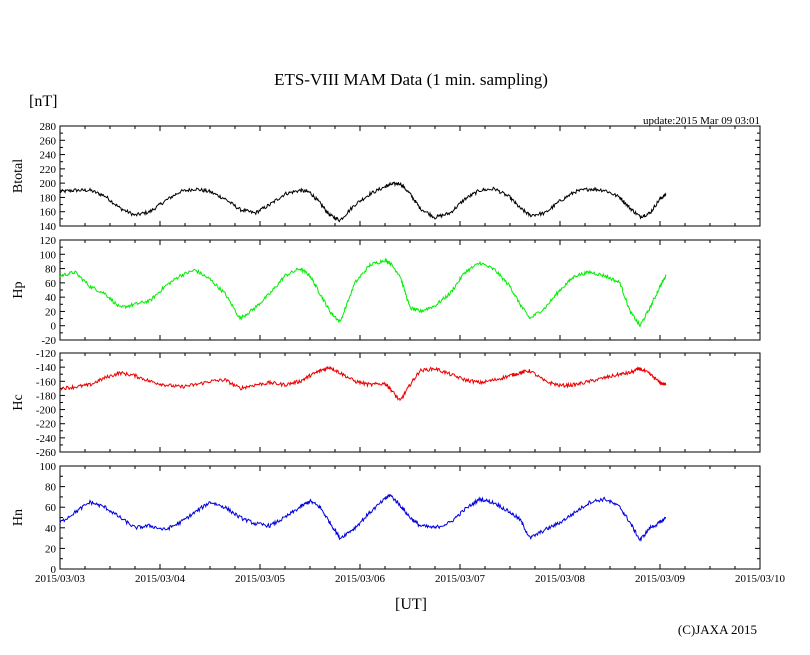 The width and height of the screenshot is (810, 655). I want to click on series-line-hc, so click(363, 383).